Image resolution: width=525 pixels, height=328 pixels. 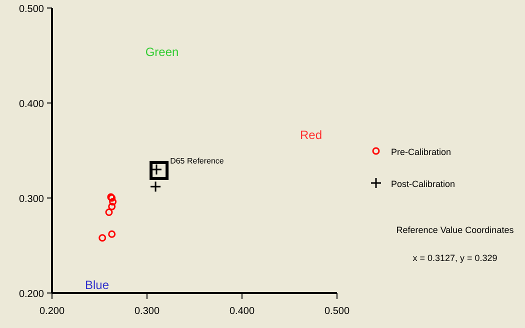 I want to click on legend-label: Post-Calibration, so click(x=423, y=184).